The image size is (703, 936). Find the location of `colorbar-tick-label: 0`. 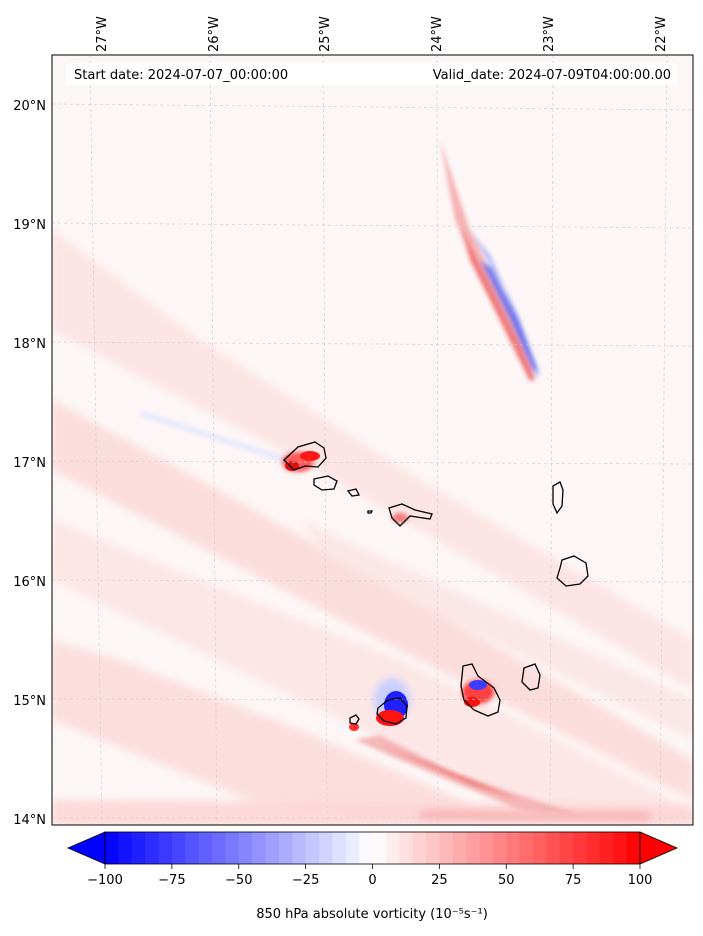

colorbar-tick-label: 0 is located at coordinates (372, 880).